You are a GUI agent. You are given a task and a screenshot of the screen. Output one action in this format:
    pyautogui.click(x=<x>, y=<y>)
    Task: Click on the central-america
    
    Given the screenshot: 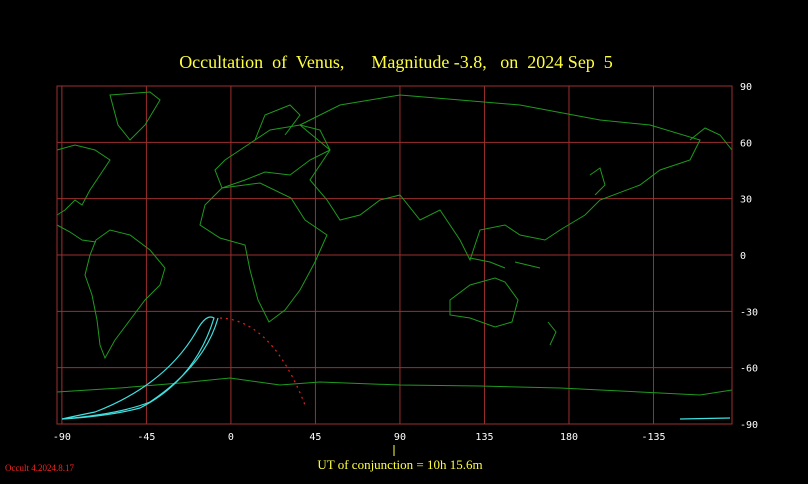 What is the action you would take?
    pyautogui.click(x=76, y=233)
    